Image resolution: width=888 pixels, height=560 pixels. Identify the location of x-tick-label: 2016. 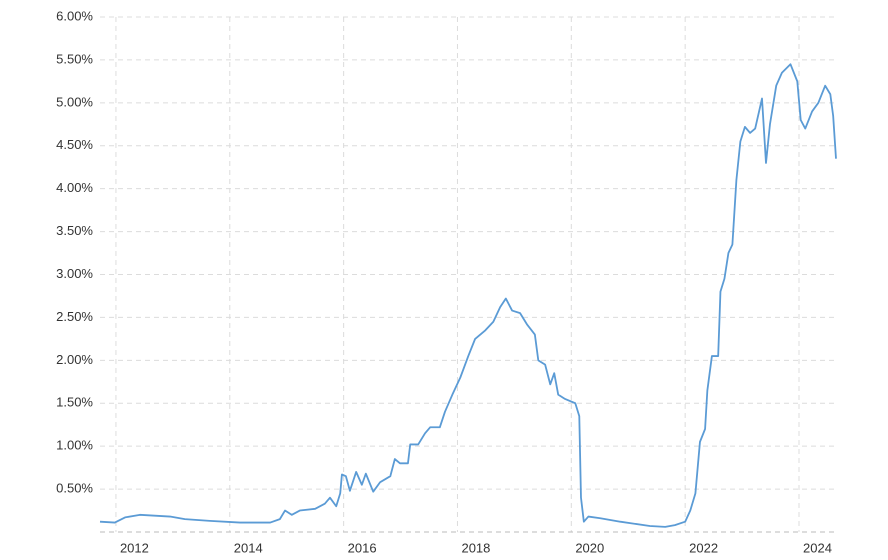
(362, 547).